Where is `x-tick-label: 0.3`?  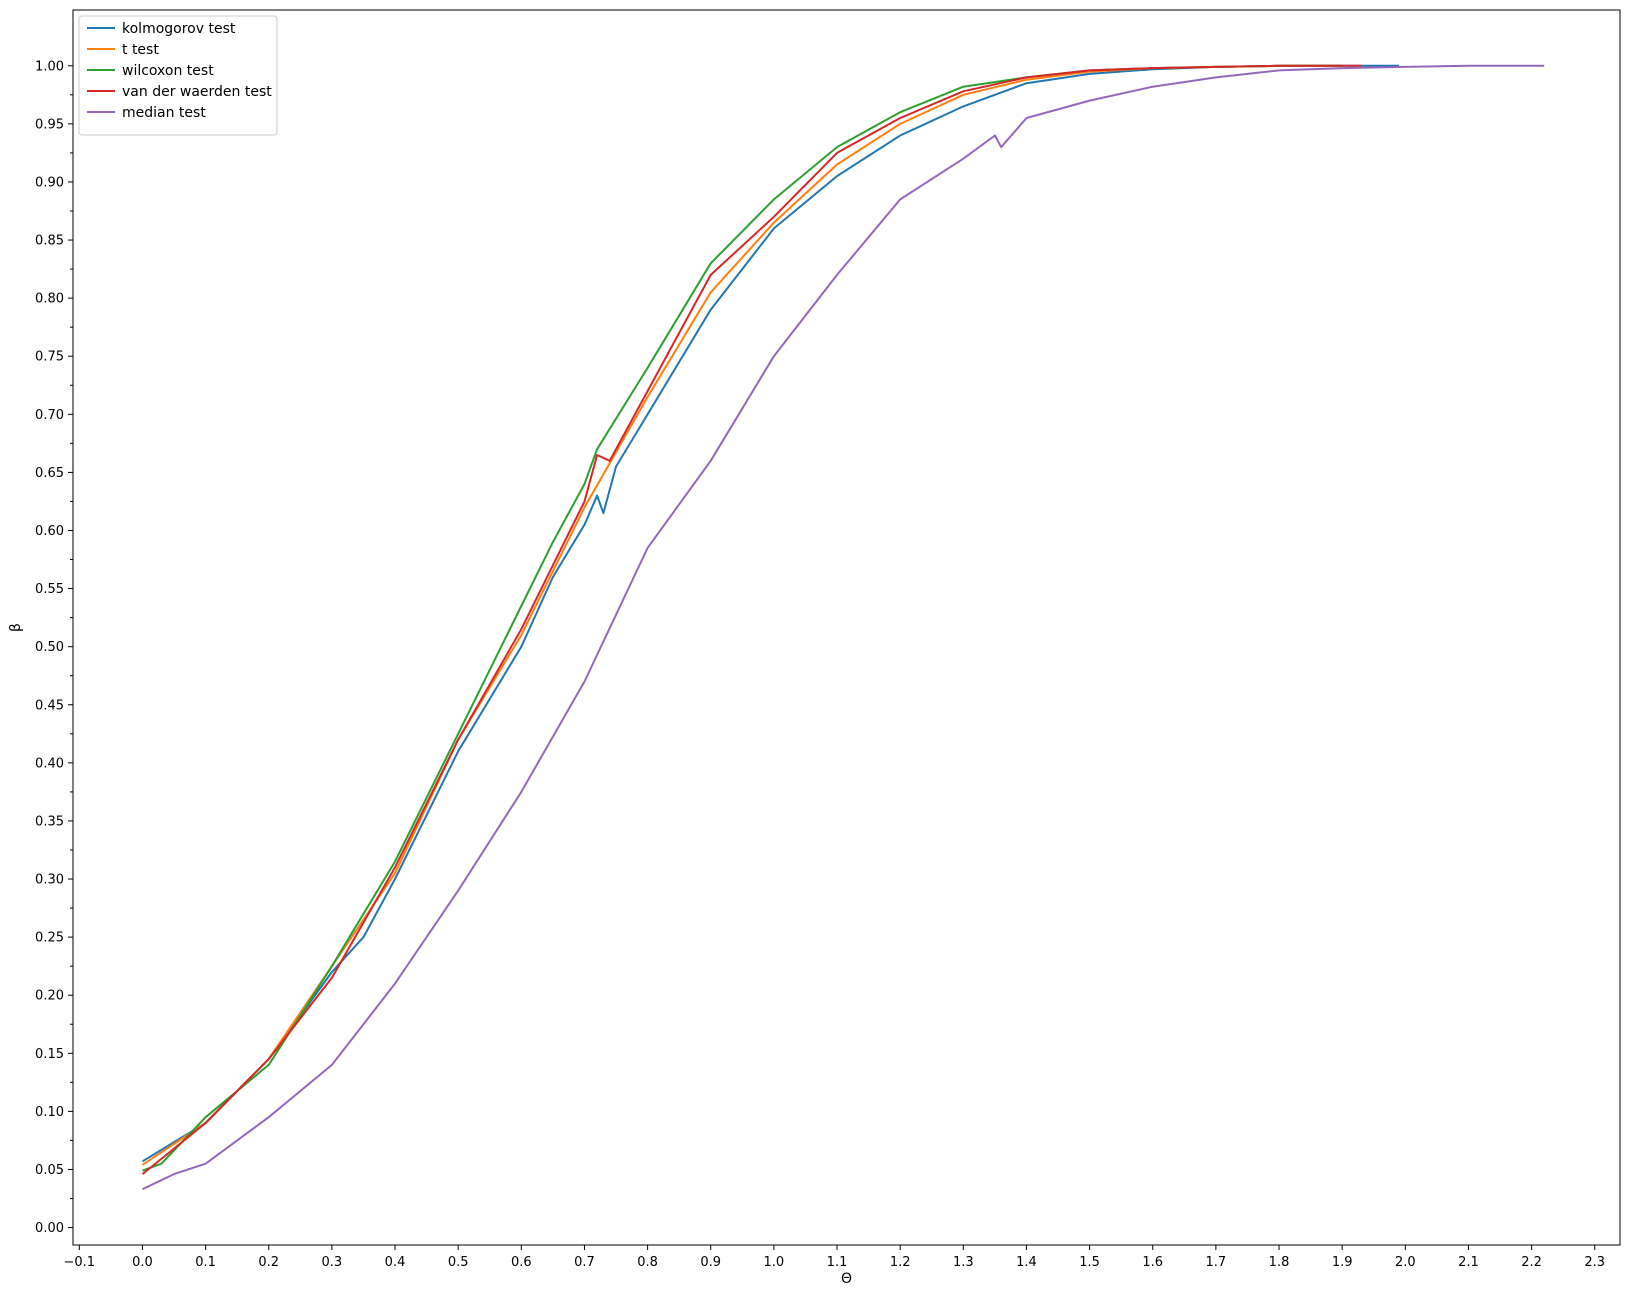
x-tick-label: 0.3 is located at coordinates (332, 1262).